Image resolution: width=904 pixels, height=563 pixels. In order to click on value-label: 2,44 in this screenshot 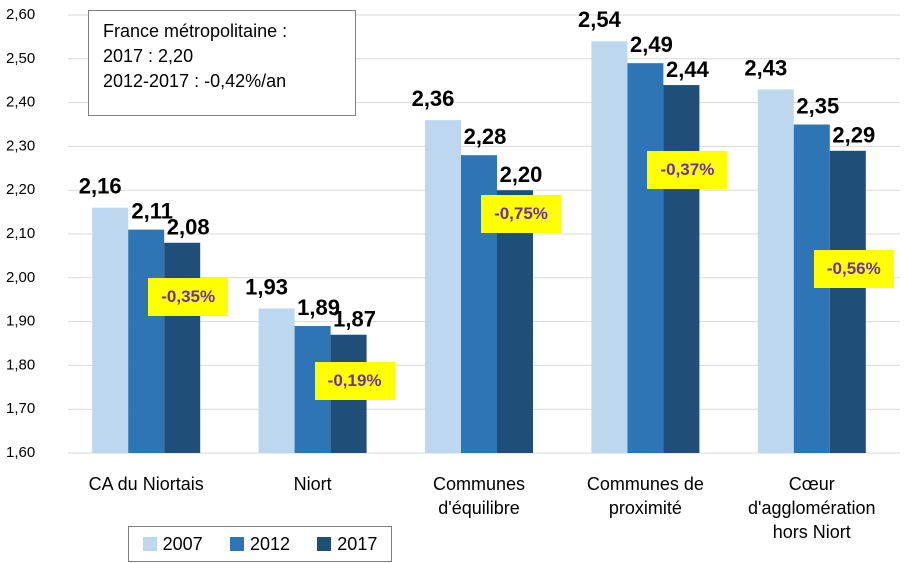, I will do `click(688, 69)`.